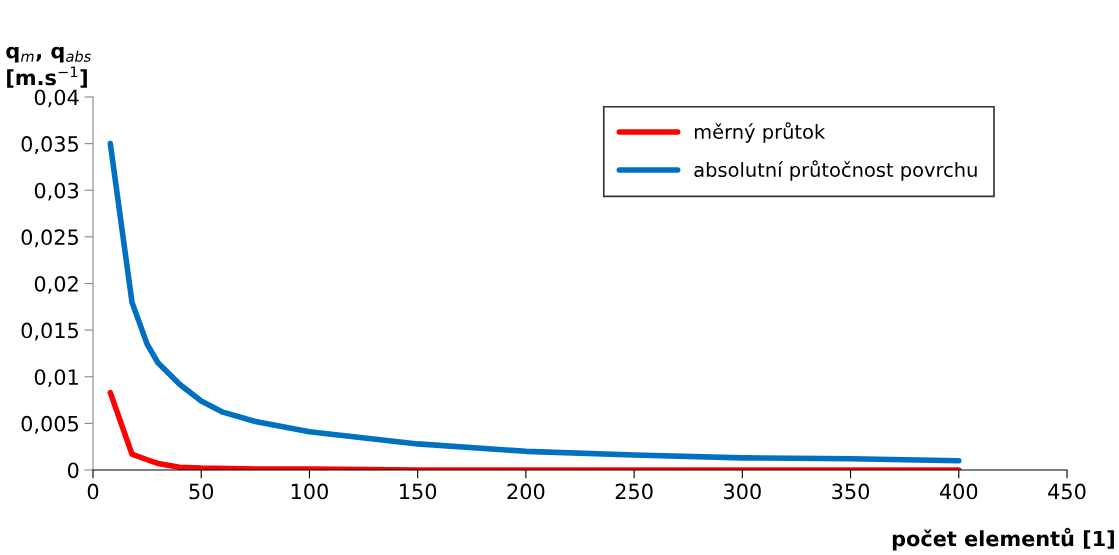 The height and width of the screenshot is (555, 1119). What do you see at coordinates (49, 238) in the screenshot?
I see `y-tick-label: 0,025` at bounding box center [49, 238].